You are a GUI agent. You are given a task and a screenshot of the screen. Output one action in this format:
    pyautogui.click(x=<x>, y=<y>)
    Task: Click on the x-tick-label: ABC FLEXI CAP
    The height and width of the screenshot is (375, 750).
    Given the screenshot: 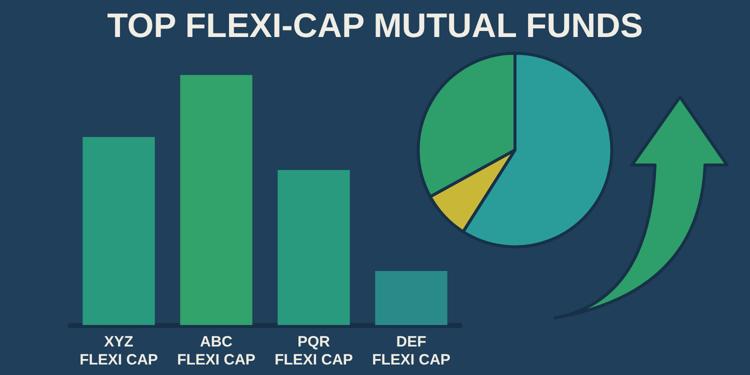 What is the action you would take?
    pyautogui.click(x=216, y=351)
    